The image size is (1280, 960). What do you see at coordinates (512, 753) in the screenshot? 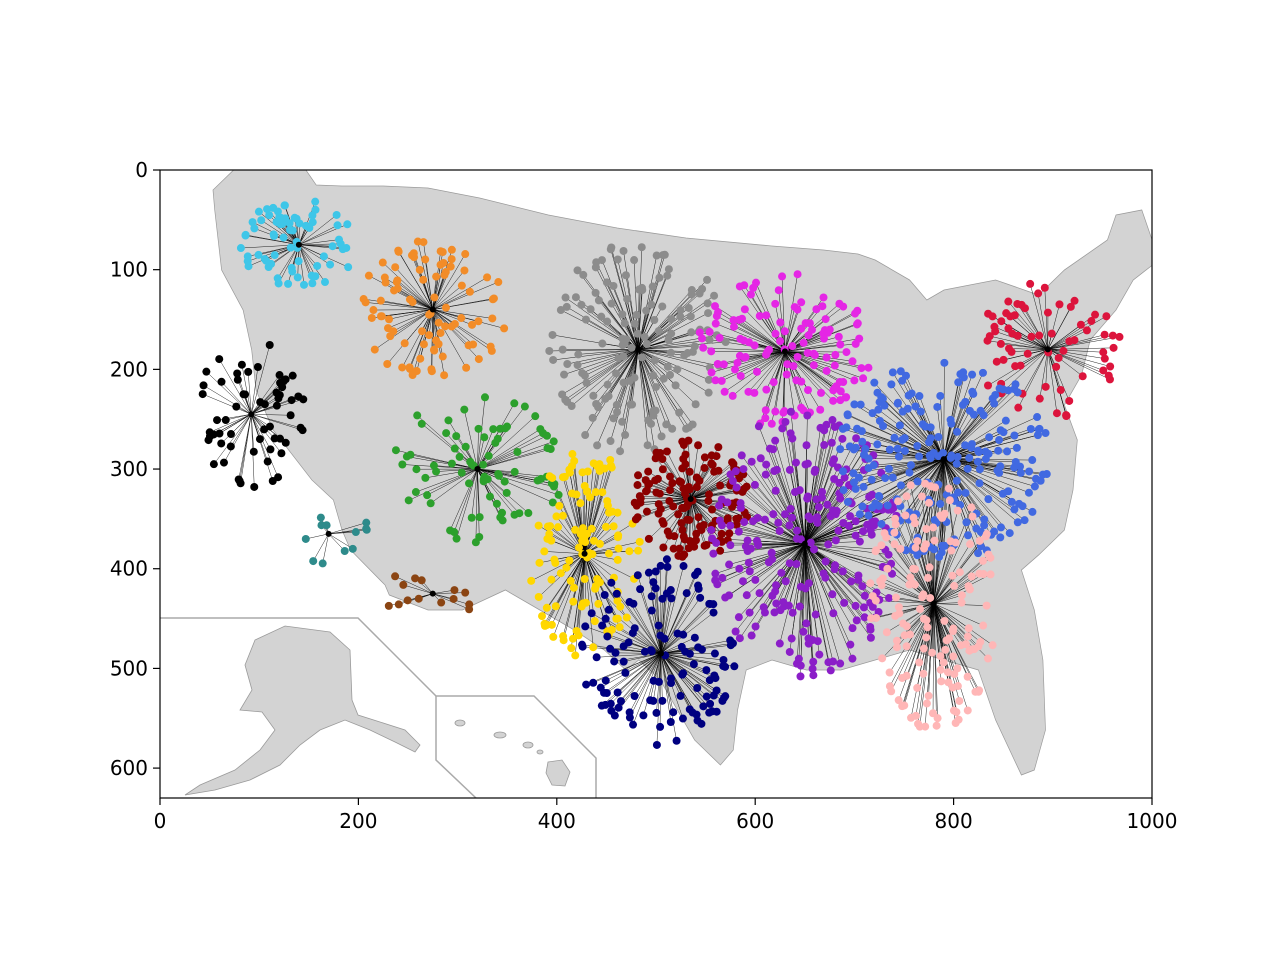
I see `hawaii-map` at bounding box center [512, 753].